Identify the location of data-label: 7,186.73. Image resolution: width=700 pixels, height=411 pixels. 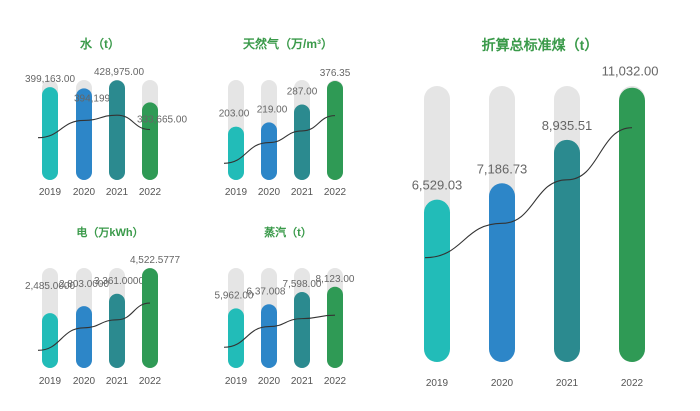
(502, 168).